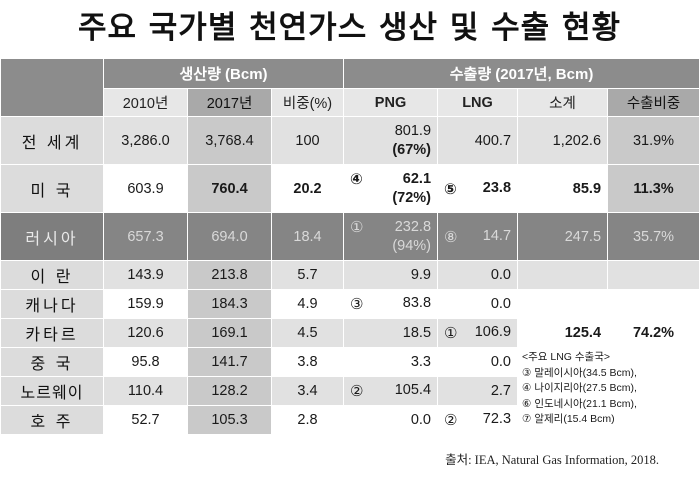 The width and height of the screenshot is (699, 480). I want to click on production-group-header: 생산량 (Bcm), so click(223, 73).